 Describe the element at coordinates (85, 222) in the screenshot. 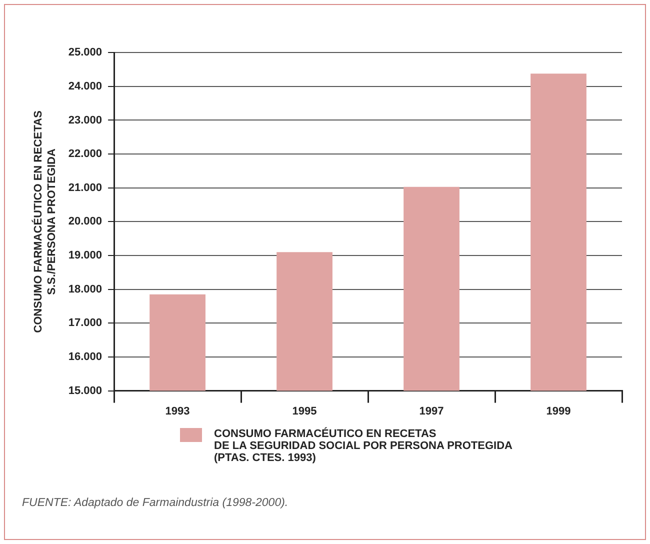

I see `y-tick-label: 20.000` at that location.